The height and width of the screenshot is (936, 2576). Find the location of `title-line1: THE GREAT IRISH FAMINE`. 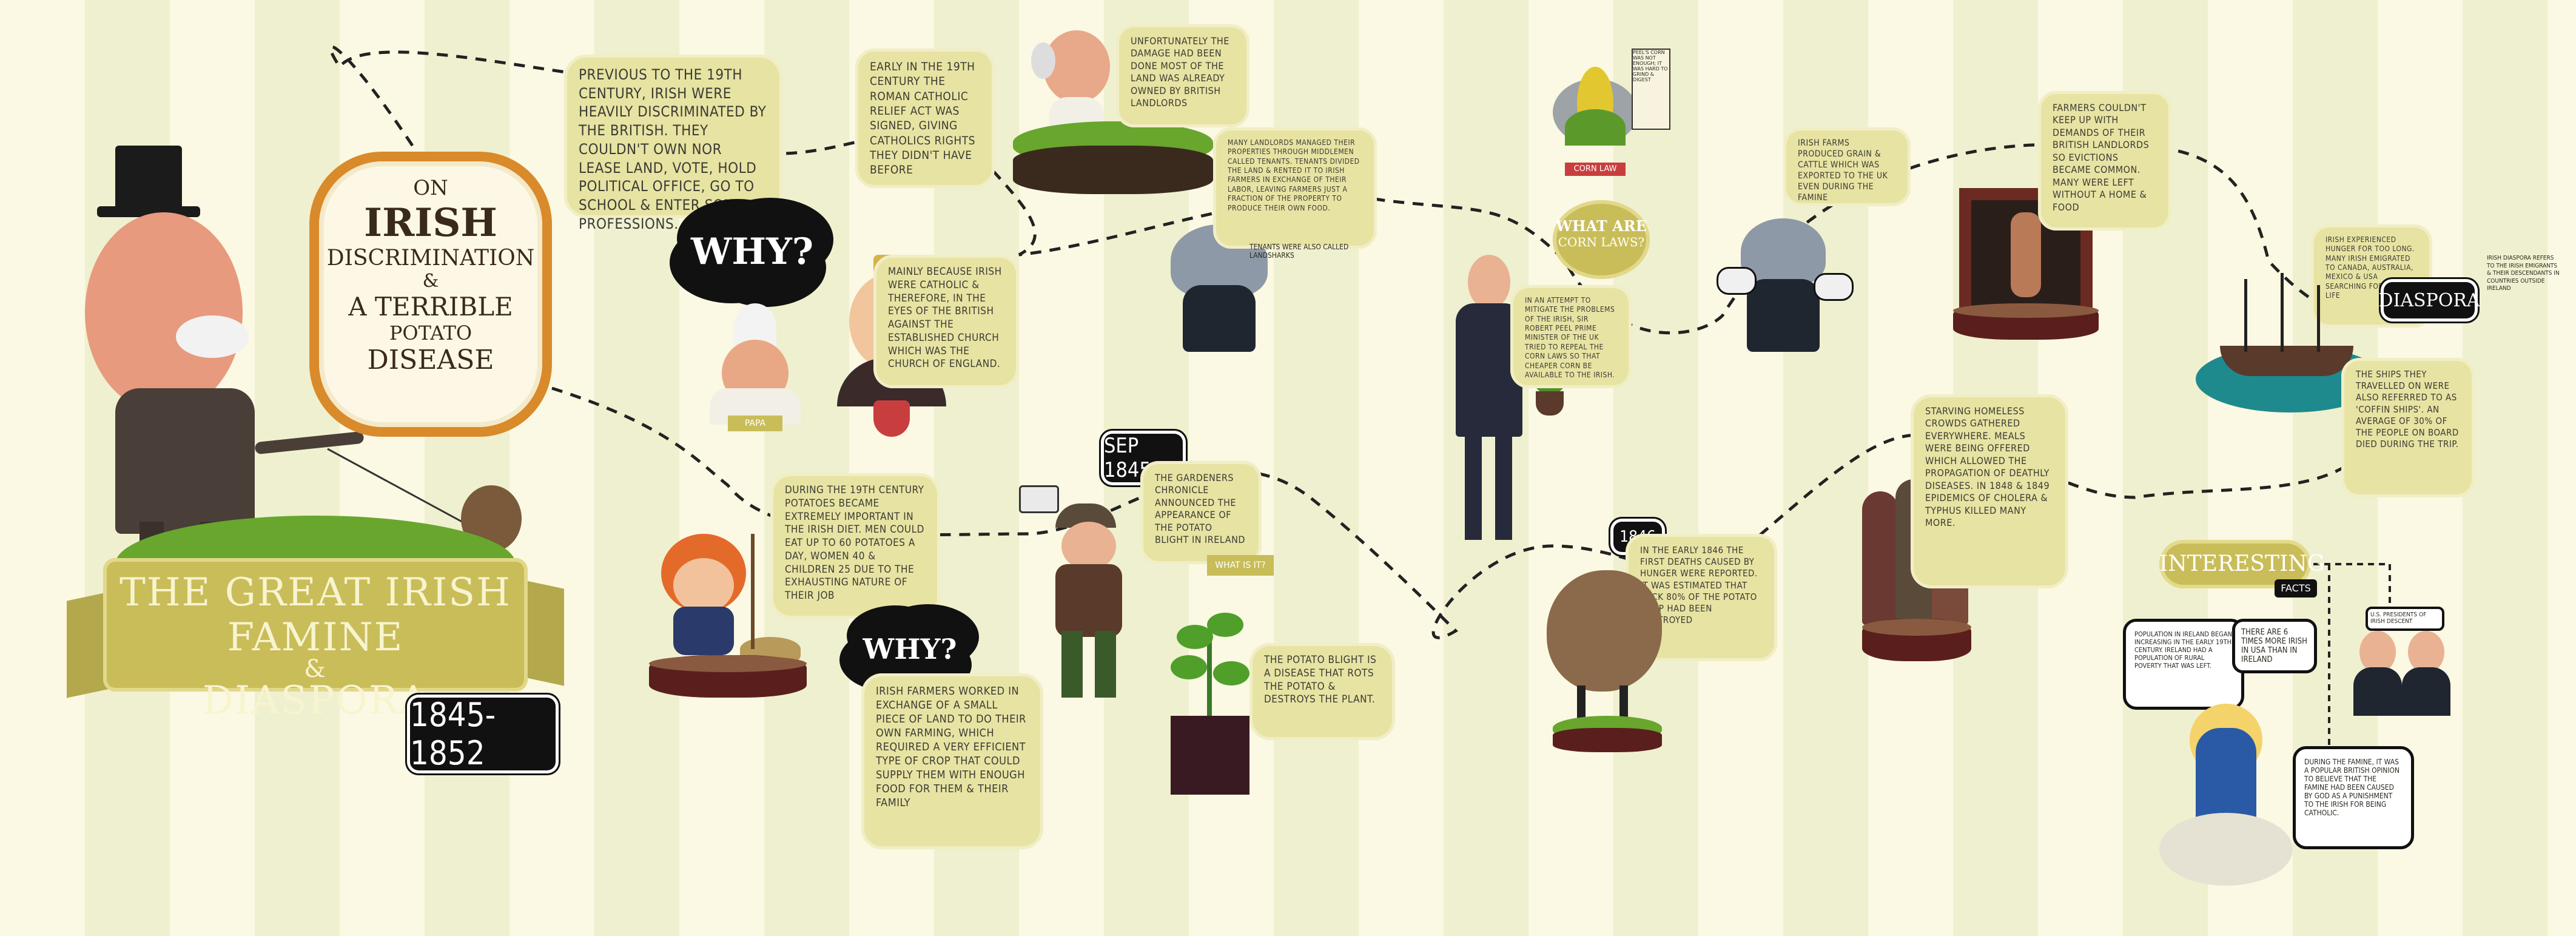

title-line1: THE GREAT IRISH FAMINE is located at coordinates (315, 615).